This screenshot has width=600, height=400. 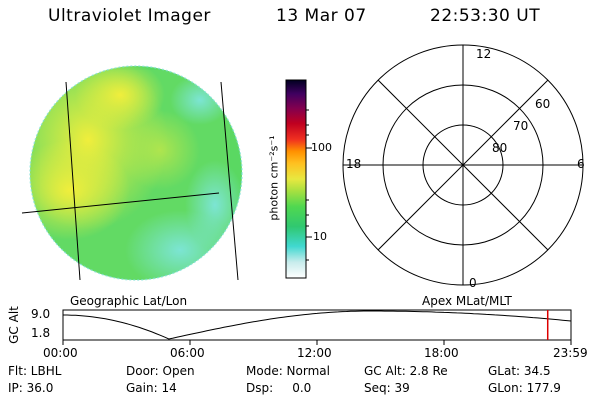 What do you see at coordinates (467, 301) in the screenshot?
I see `apex-grid-caption: Apex MLat/MLT` at bounding box center [467, 301].